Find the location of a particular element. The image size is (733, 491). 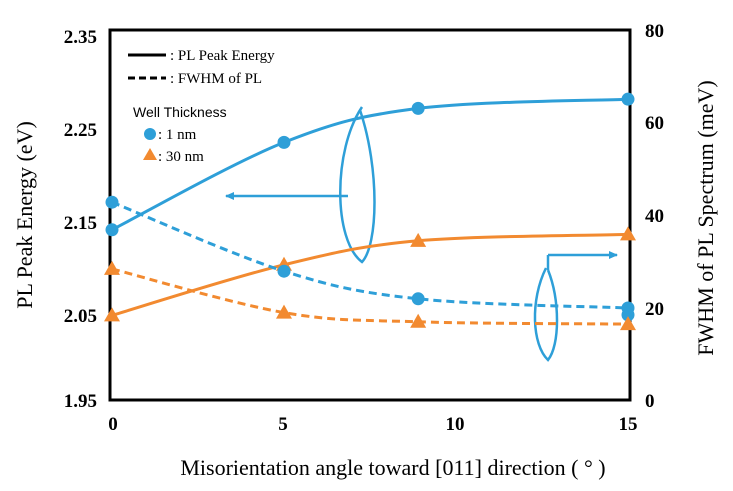

y-left-tick-label: 2.15 is located at coordinates (80, 223).